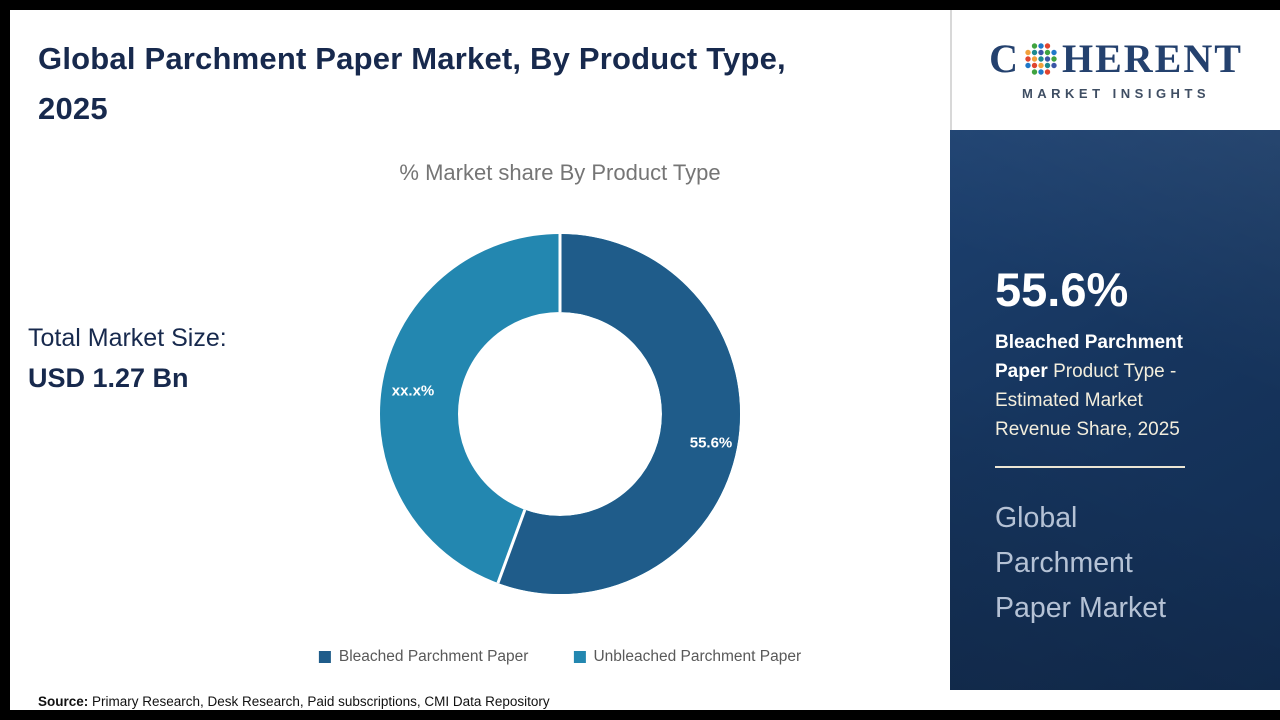  What do you see at coordinates (1081, 562) in the screenshot?
I see `panel-market-name: Global Parchment Paper Market` at bounding box center [1081, 562].